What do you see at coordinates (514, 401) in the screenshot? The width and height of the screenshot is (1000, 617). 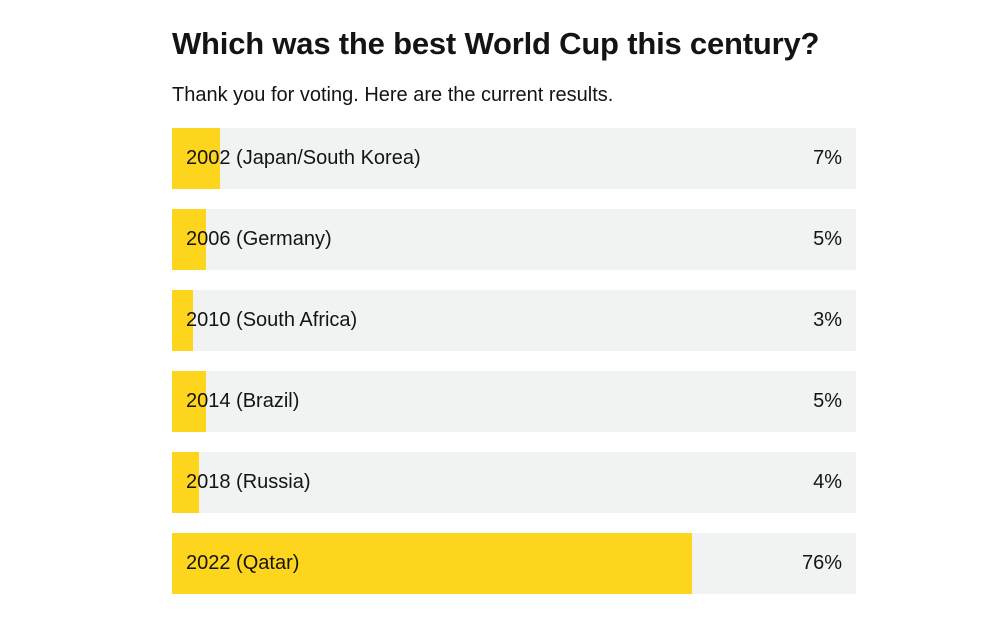 I see `result-row-2014: 2014 (Brazil) 5%` at bounding box center [514, 401].